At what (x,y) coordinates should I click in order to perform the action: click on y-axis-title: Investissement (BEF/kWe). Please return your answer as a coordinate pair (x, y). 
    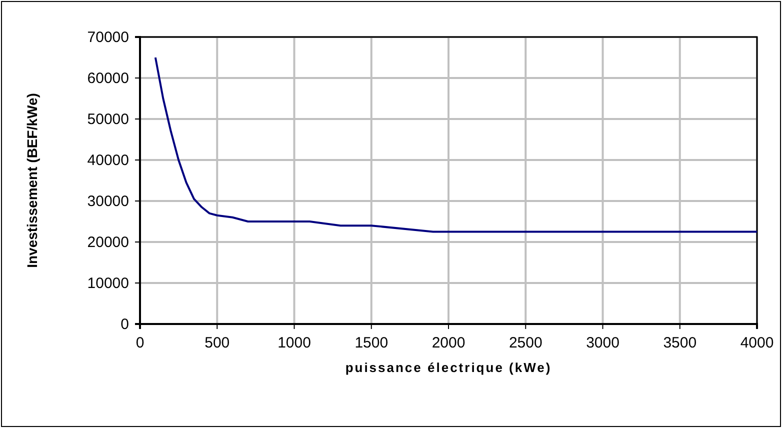
    Looking at the image, I should click on (32, 180).